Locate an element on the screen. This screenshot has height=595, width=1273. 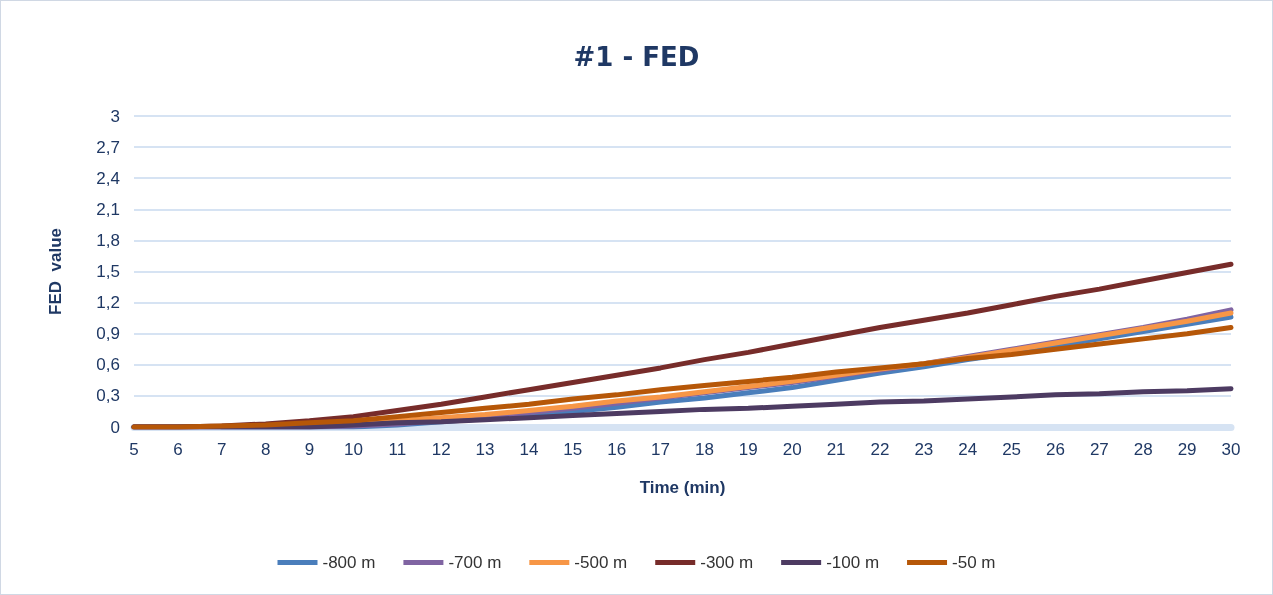
legend-label: -700 m is located at coordinates (475, 562).